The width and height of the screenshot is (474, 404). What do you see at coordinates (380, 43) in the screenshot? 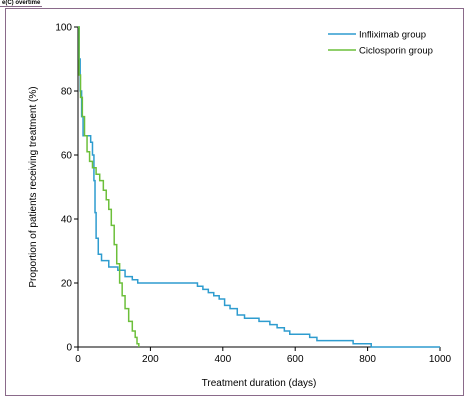
I see `legend: Infliximab group Ciclosporin group` at bounding box center [380, 43].